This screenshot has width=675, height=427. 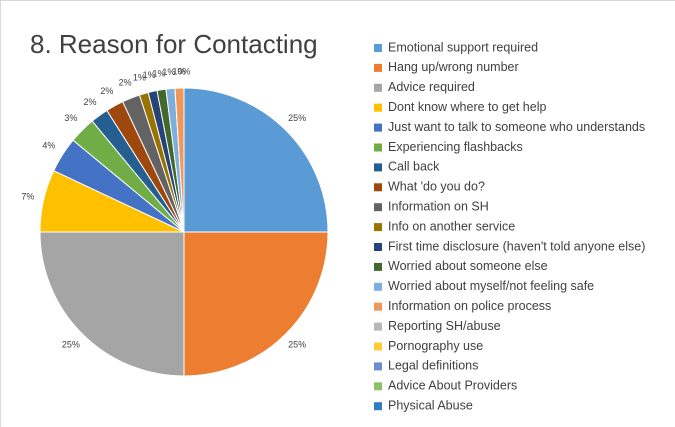 What do you see at coordinates (433, 366) in the screenshot?
I see `legend-label: Legal definitions` at bounding box center [433, 366].